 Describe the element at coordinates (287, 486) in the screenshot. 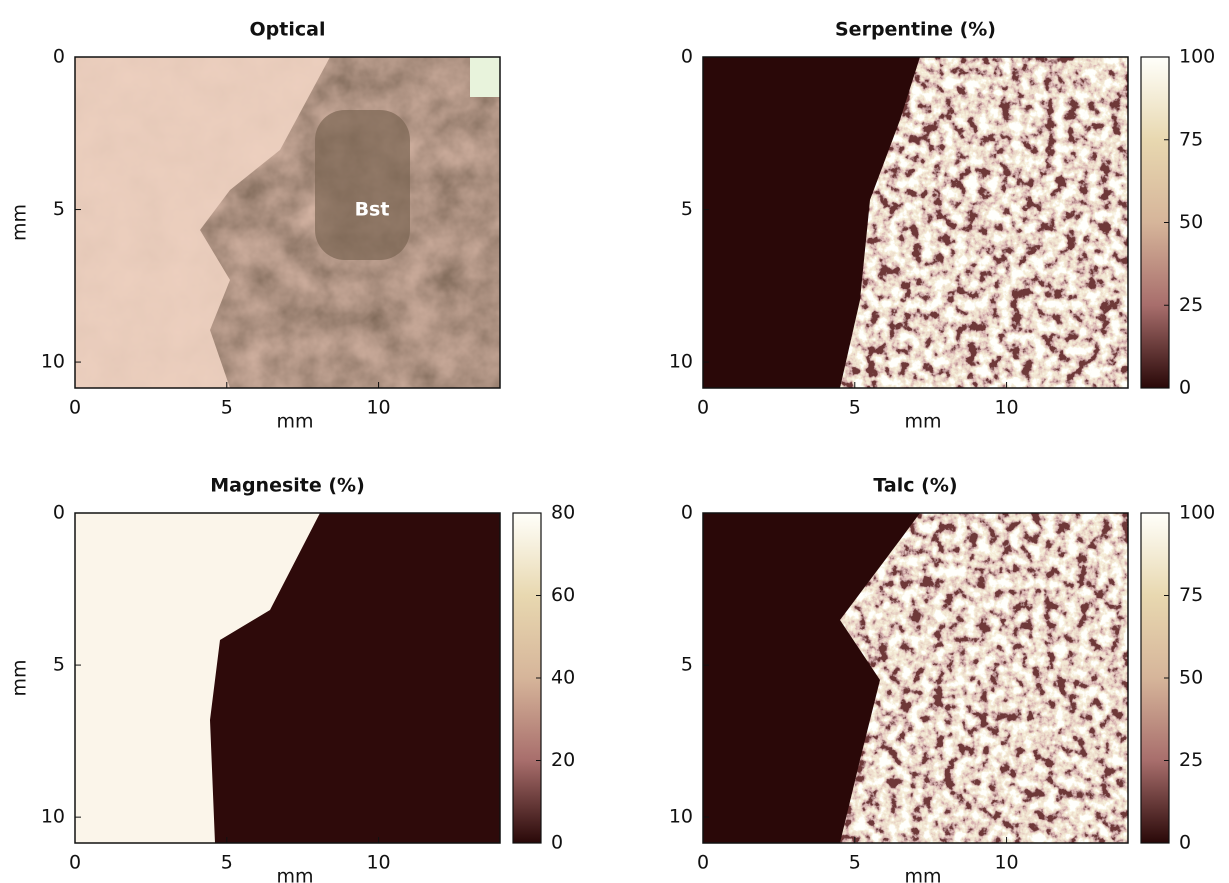

I see `panel-title: Magnesite (%)` at that location.